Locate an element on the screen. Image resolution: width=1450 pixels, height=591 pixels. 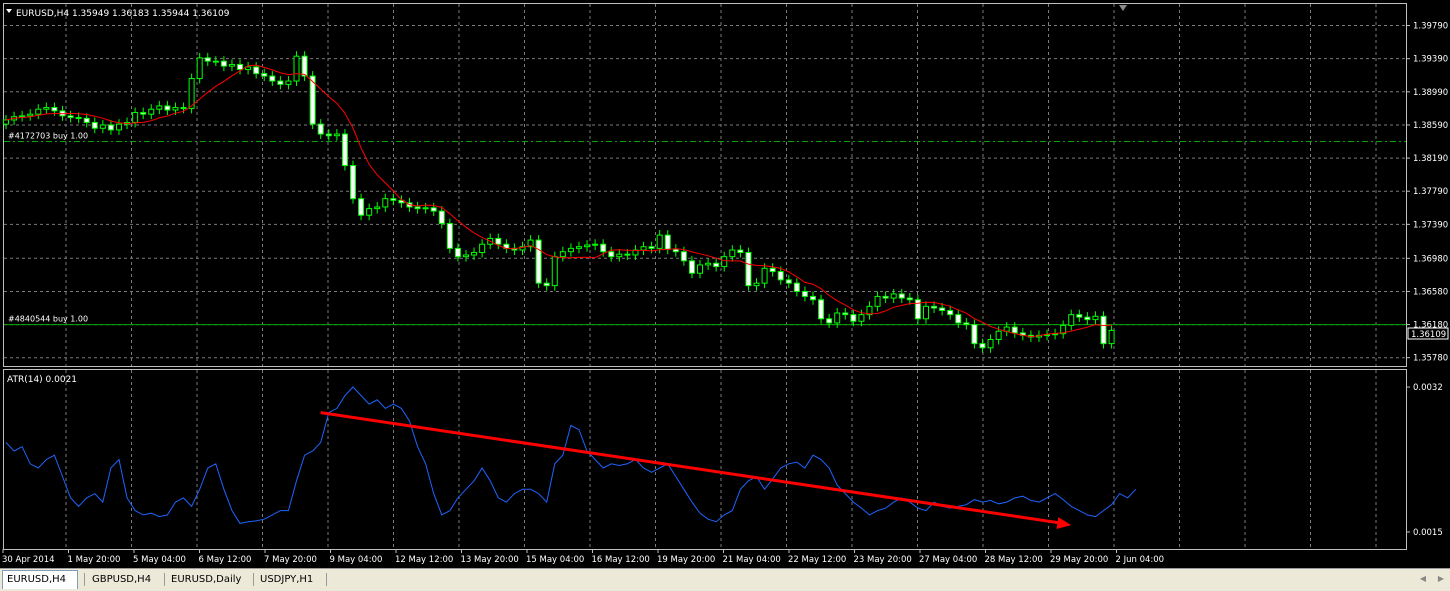
tab-usdjpy-h1: USDJPY,H1 is located at coordinates (287, 579).